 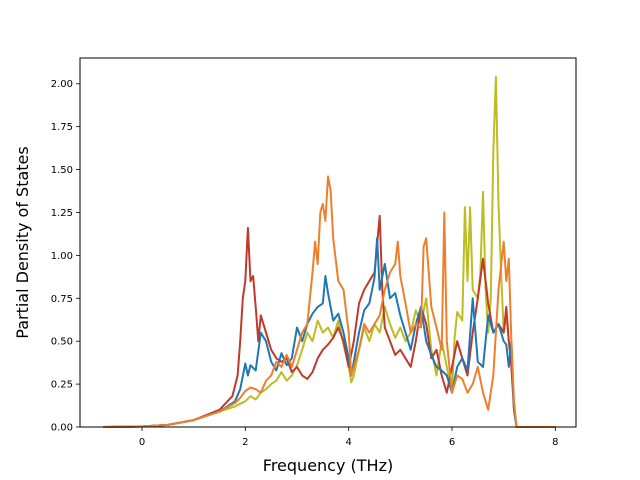 I want to click on y-tick-label: 1.00, so click(x=62, y=256).